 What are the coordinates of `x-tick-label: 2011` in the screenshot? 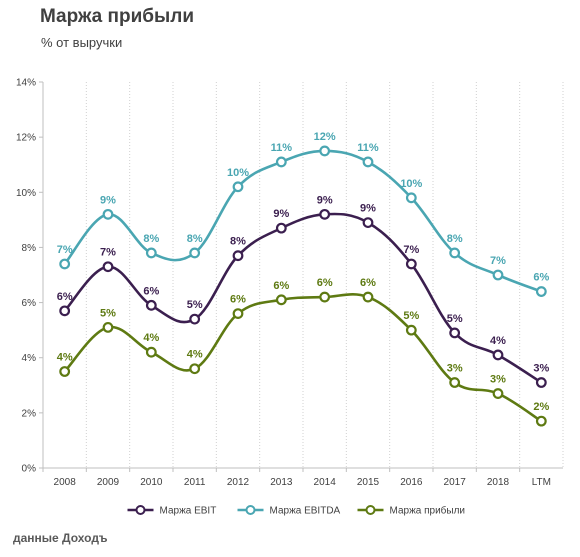 It's located at (195, 482).